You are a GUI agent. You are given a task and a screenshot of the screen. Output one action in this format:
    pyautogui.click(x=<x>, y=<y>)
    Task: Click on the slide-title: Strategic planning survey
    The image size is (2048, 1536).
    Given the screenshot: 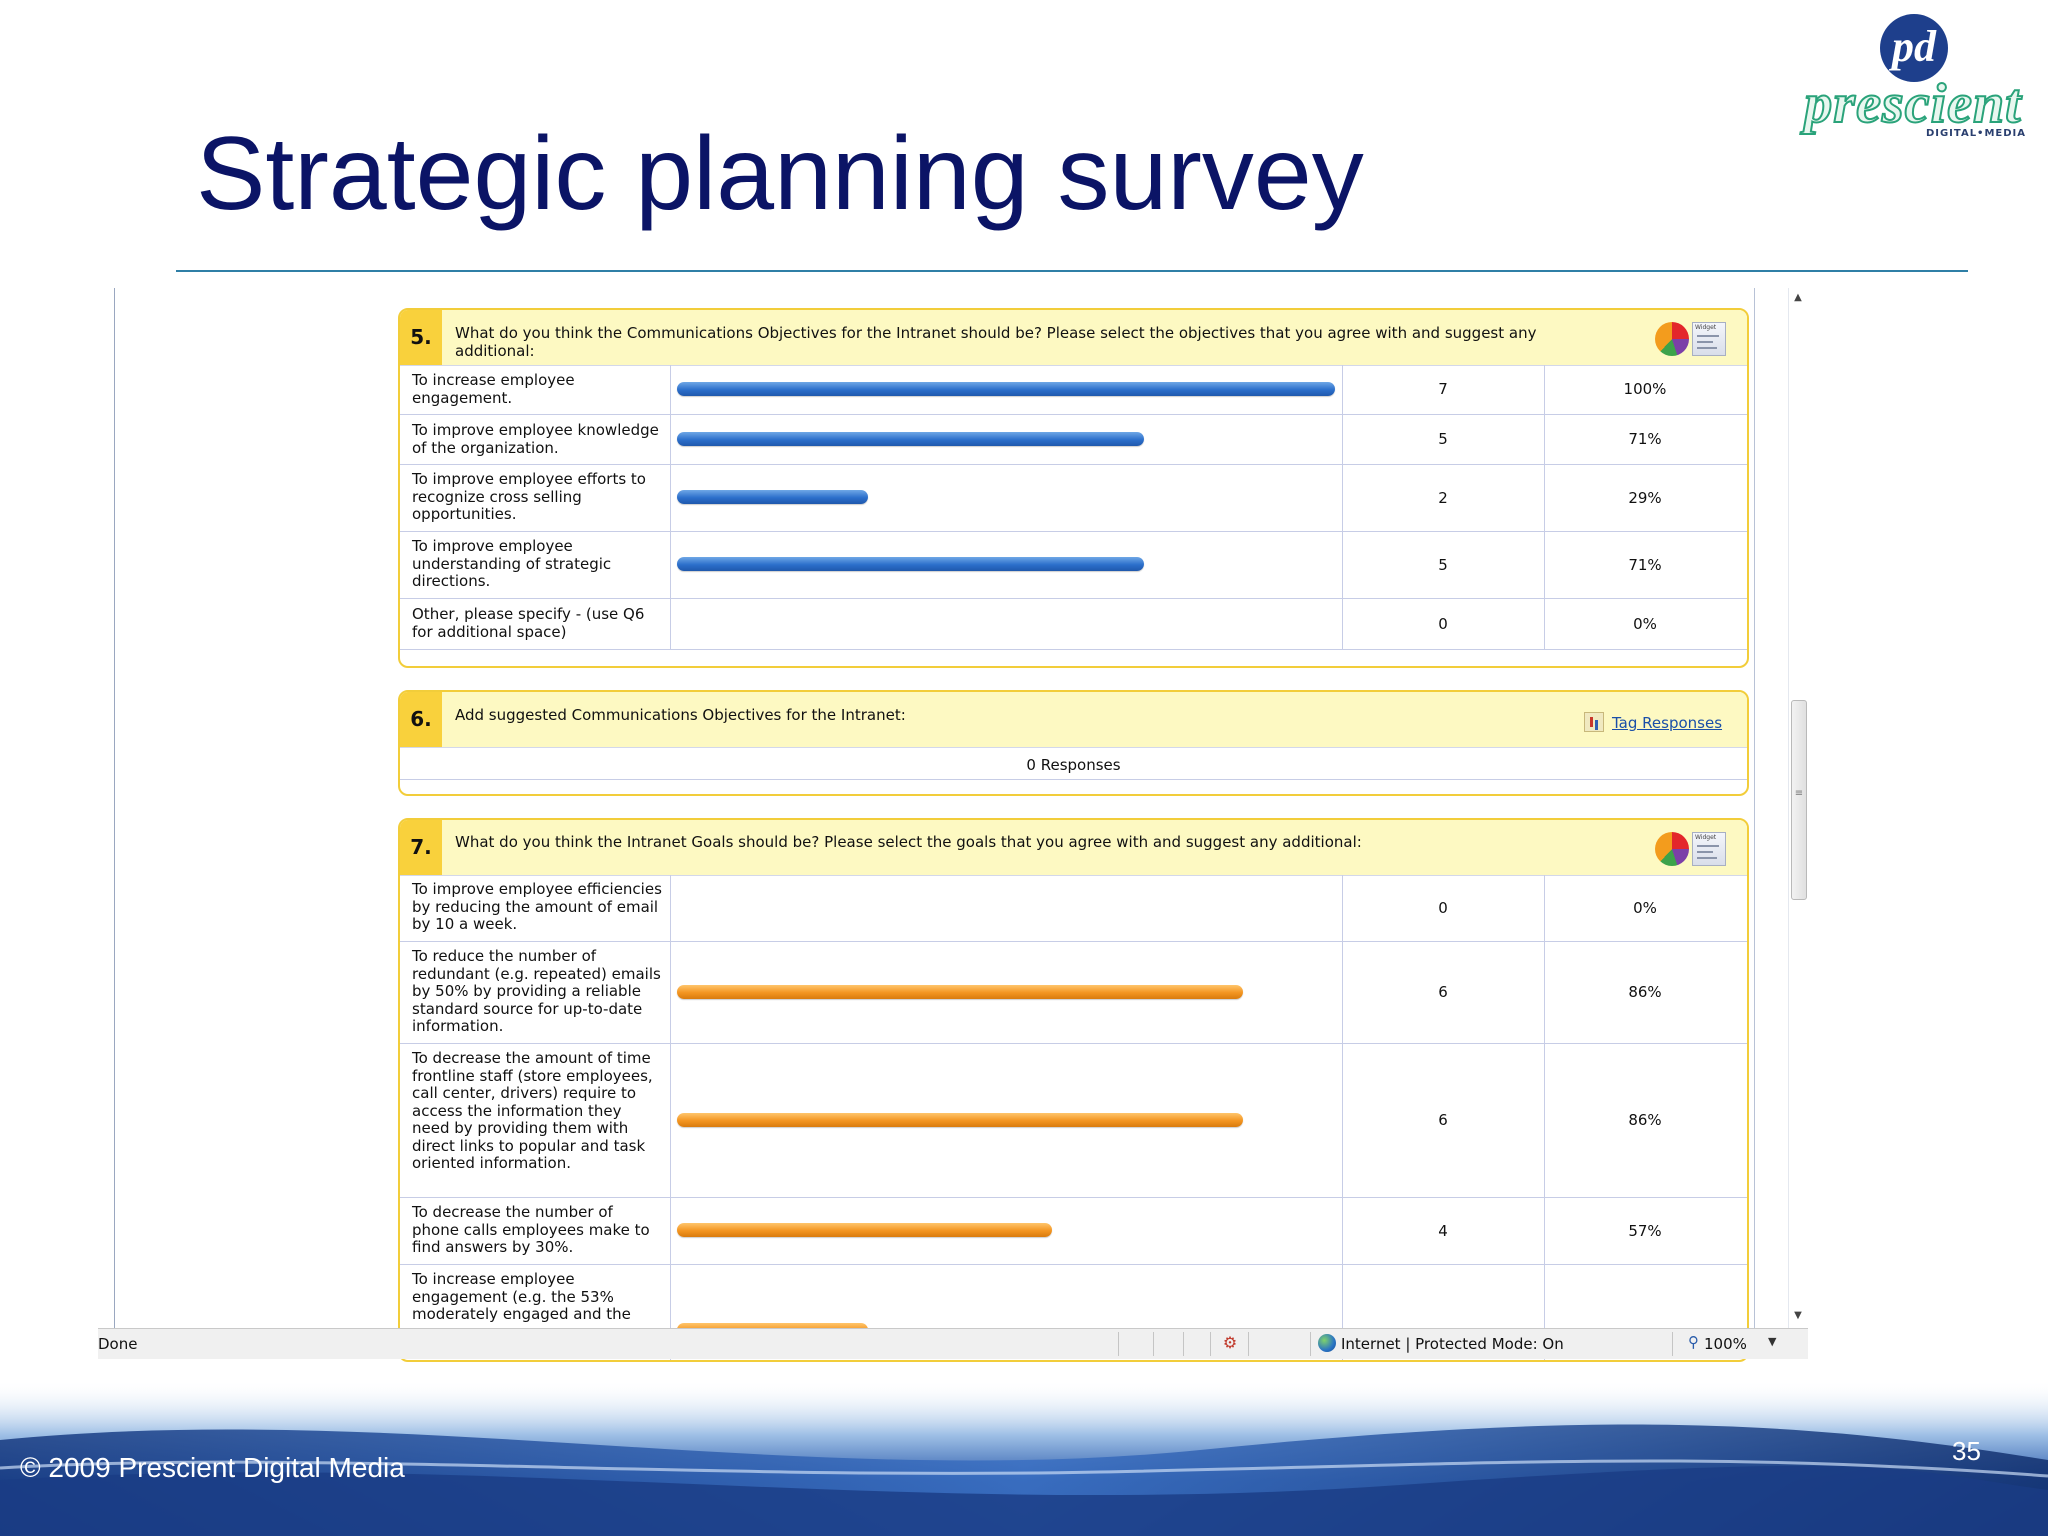 What is the action you would take?
    pyautogui.click(x=780, y=174)
    